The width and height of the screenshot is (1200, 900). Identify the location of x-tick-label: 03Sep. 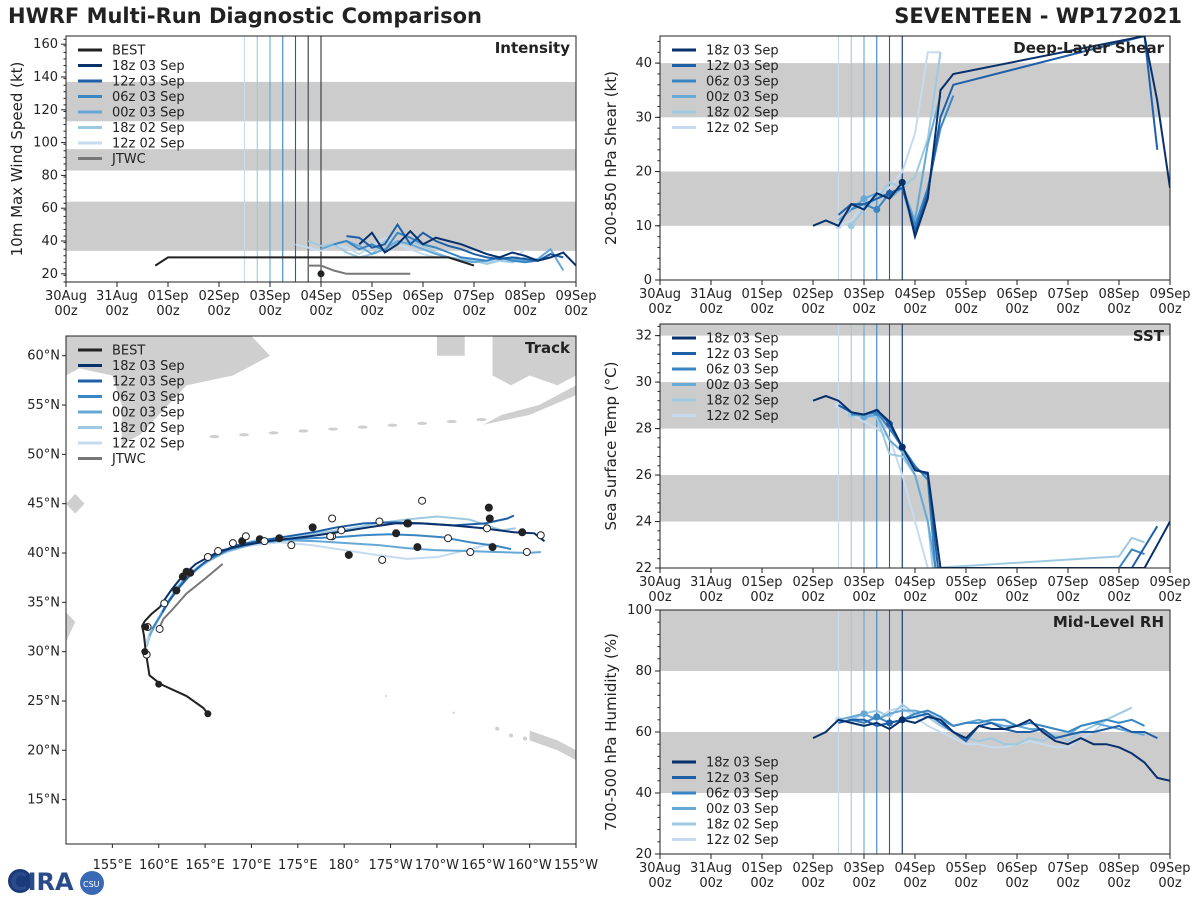
(863, 868).